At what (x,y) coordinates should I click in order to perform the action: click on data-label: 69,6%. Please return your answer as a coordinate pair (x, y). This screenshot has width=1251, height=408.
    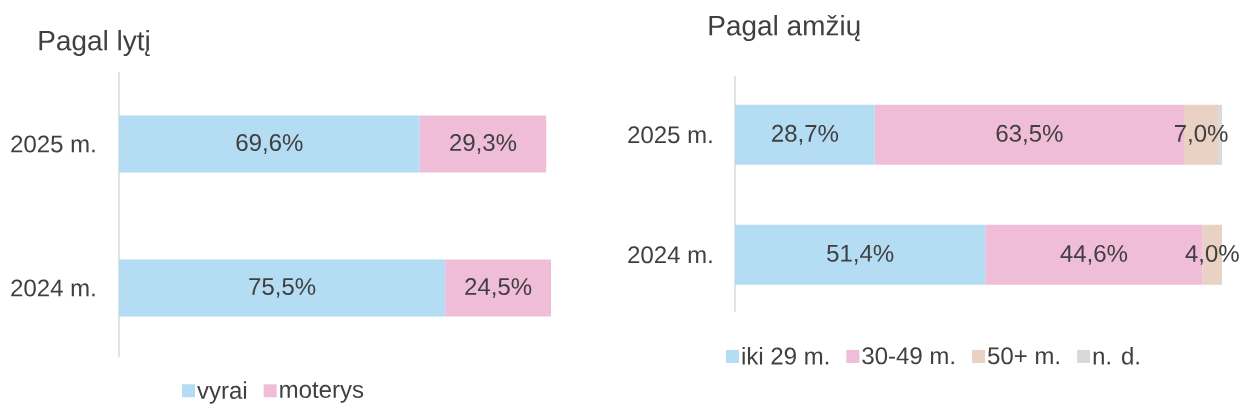
    Looking at the image, I should click on (269, 144).